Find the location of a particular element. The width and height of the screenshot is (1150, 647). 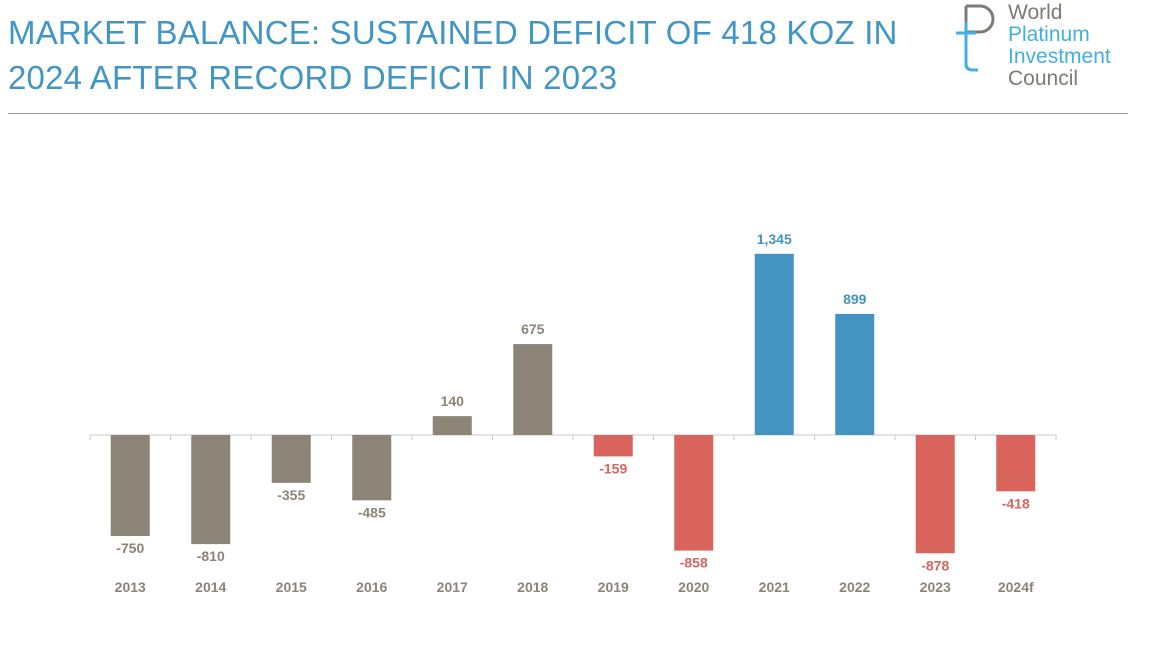

page-title-line-2: 2024 AFTER RECORD DEFICIT IN 2023 is located at coordinates (313, 77).